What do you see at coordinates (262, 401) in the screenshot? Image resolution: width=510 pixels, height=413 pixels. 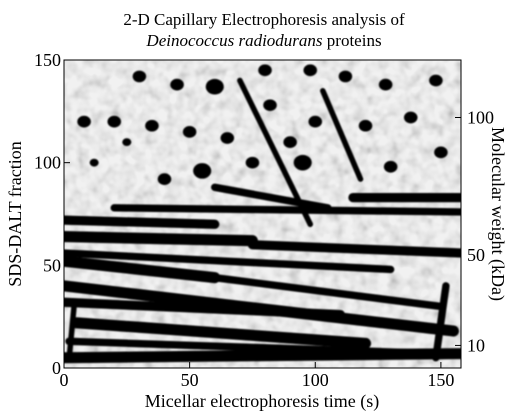 I see `x-axis-label: Micellar electrophoresis time (s)` at bounding box center [262, 401].